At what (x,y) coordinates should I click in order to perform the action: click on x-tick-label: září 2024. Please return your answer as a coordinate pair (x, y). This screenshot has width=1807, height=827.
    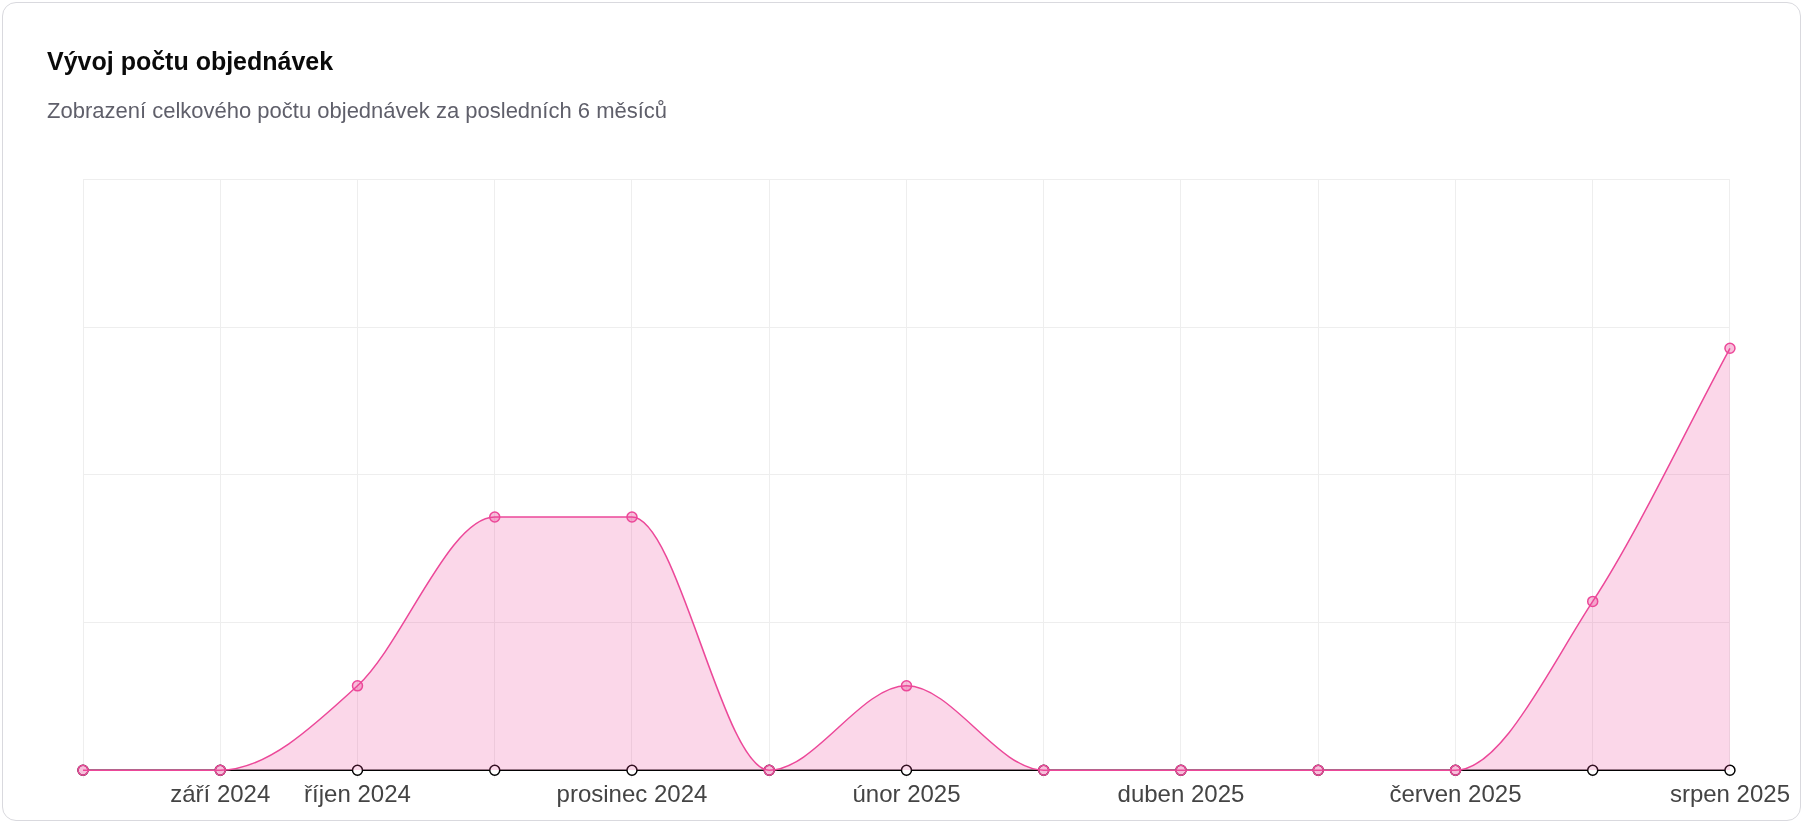
    Looking at the image, I should click on (220, 794).